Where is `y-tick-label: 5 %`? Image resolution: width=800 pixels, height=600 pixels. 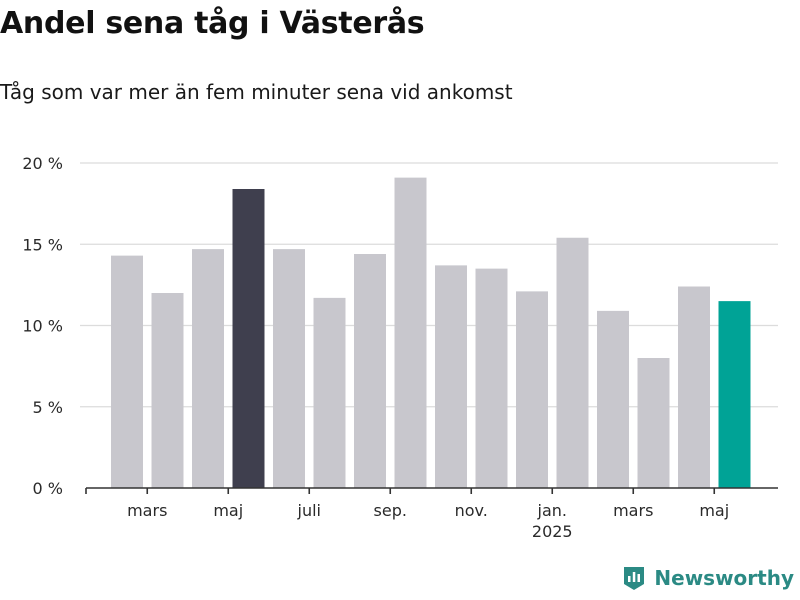
y-tick-label: 5 % is located at coordinates (48, 407).